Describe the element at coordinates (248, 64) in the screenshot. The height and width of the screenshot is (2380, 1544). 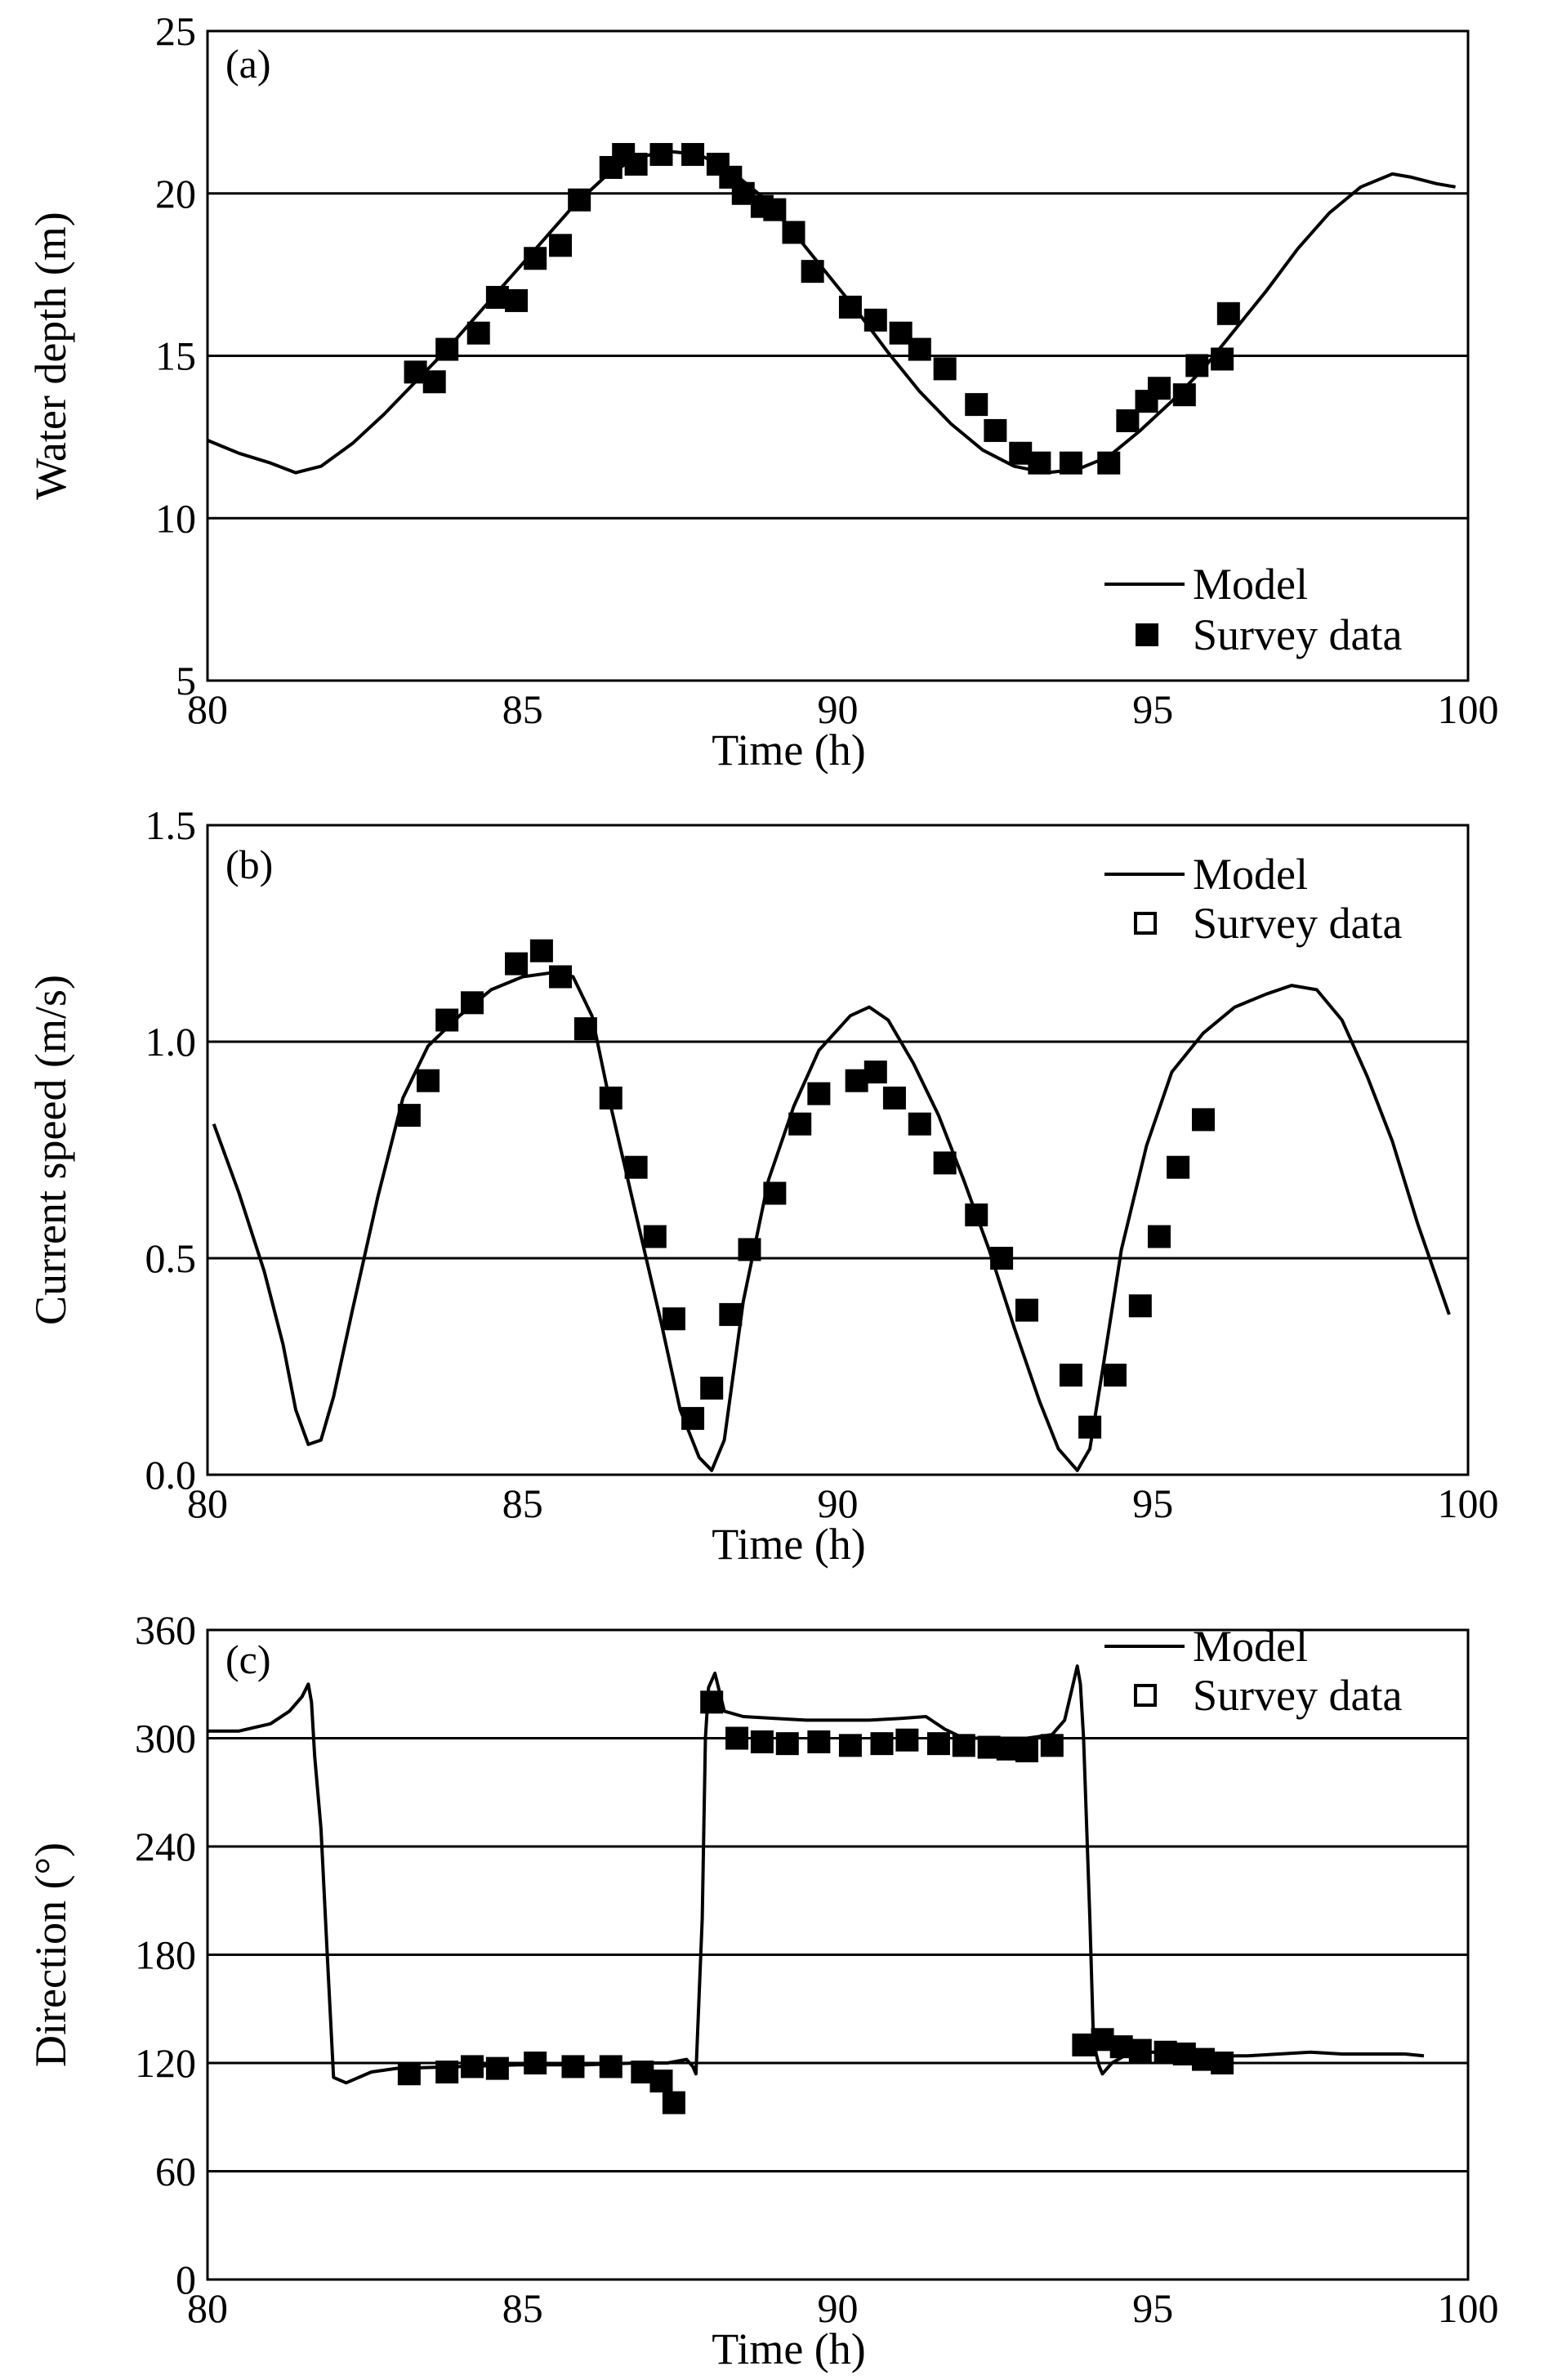
I see `panel-label: (a)` at that location.